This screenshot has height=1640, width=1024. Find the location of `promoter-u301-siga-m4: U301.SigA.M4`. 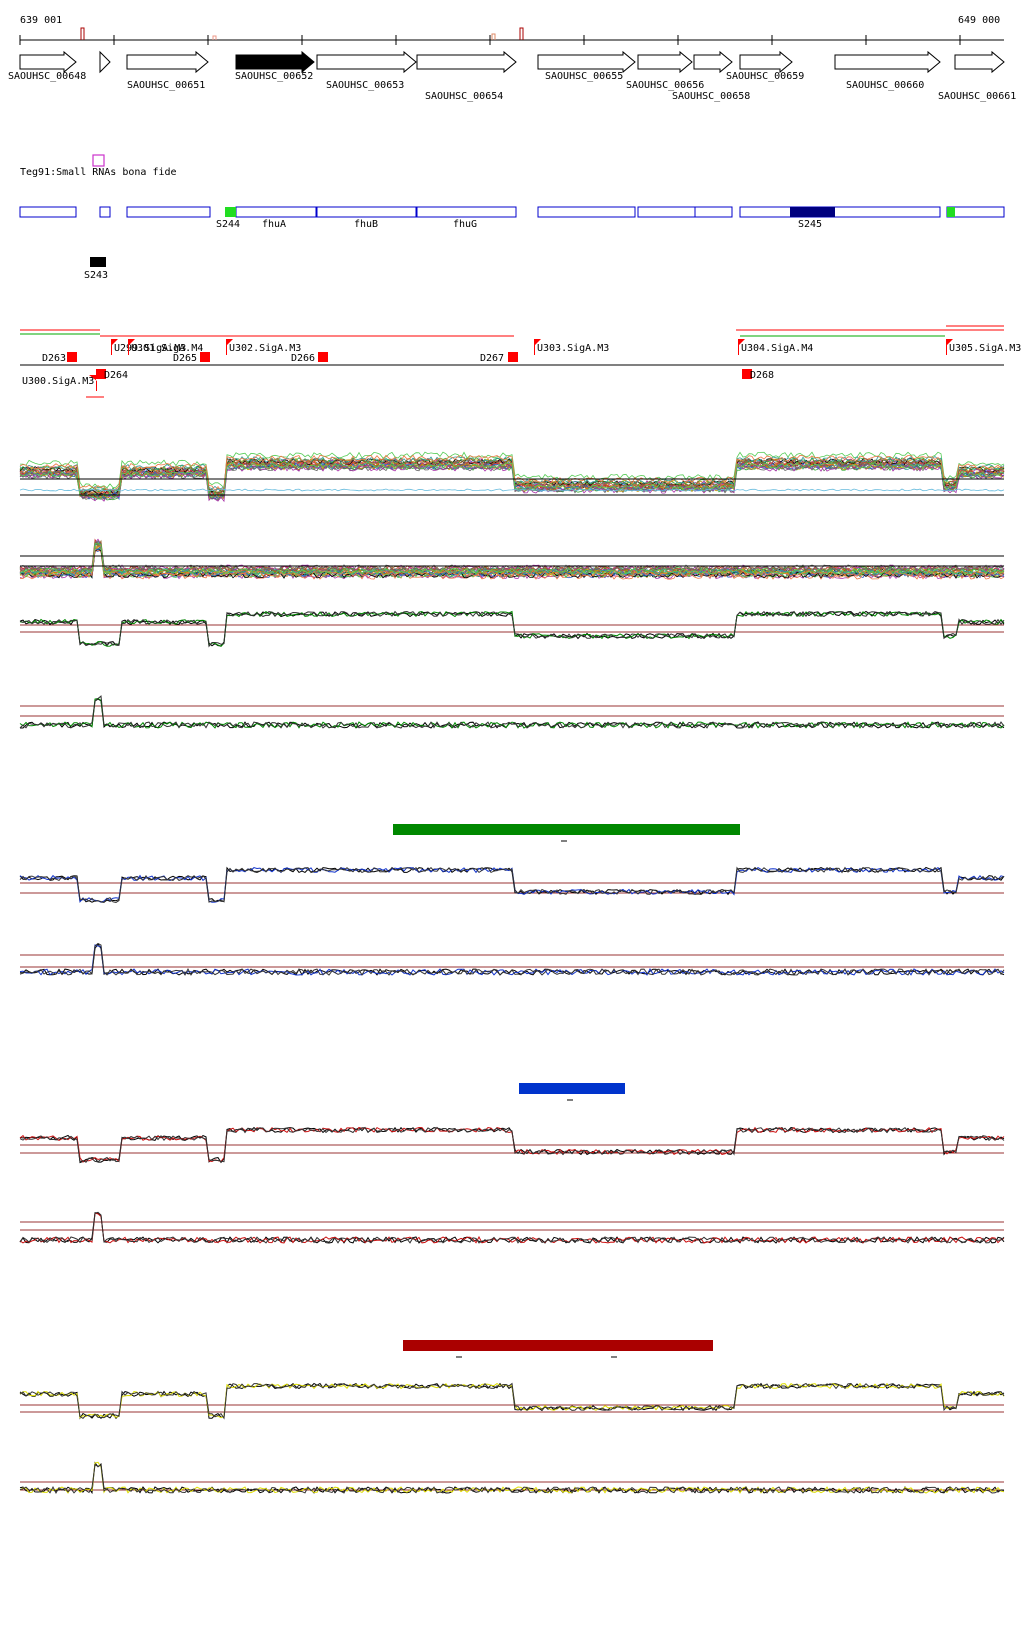

promoter-u301-siga-m4: U301.SigA.M4 is located at coordinates (165, 347).